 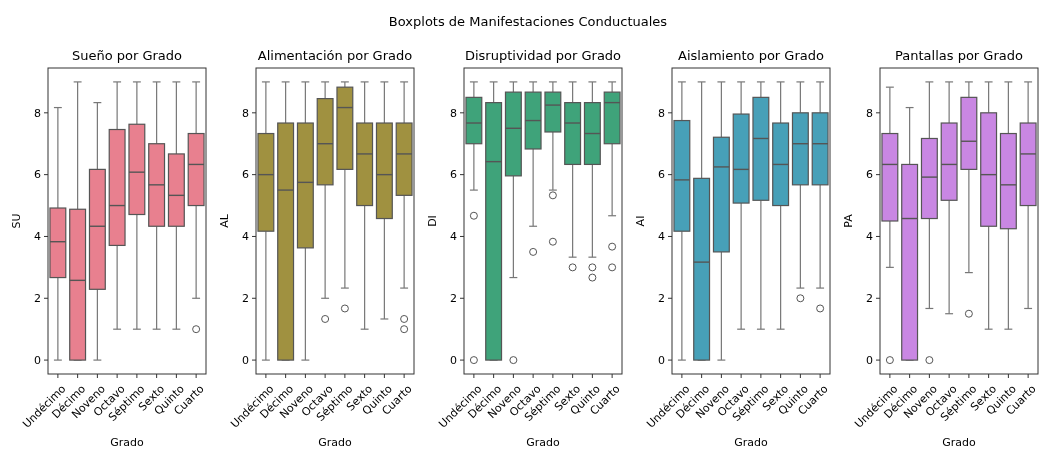 What do you see at coordinates (335, 55) in the screenshot?
I see `chart-title: Alimentación por Grado` at bounding box center [335, 55].